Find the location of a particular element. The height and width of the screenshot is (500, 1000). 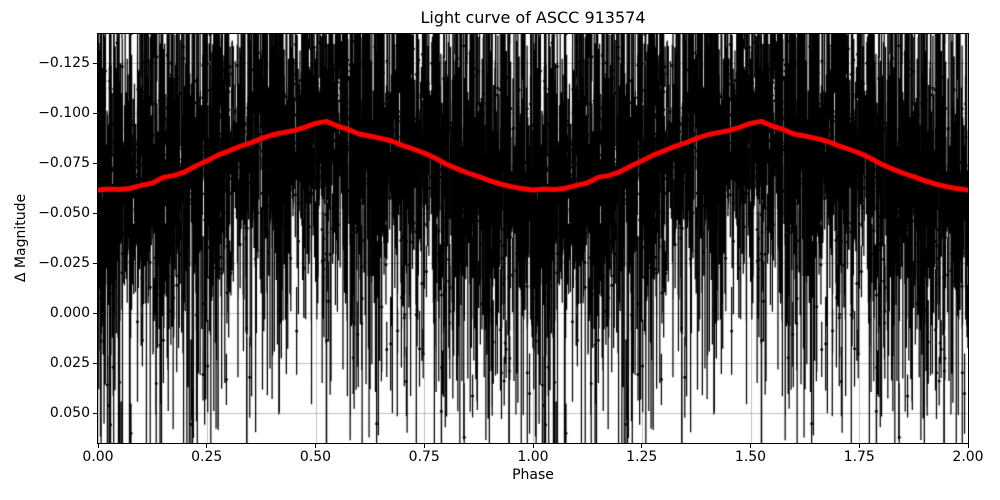

x-tick-label: 0.25 is located at coordinates (207, 457).